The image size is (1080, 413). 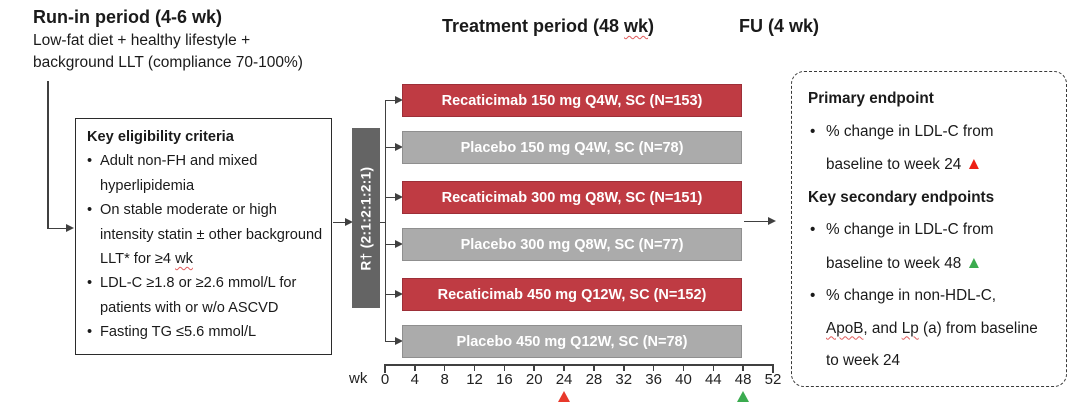 I want to click on axis-label-week-0: 0, so click(x=385, y=379).